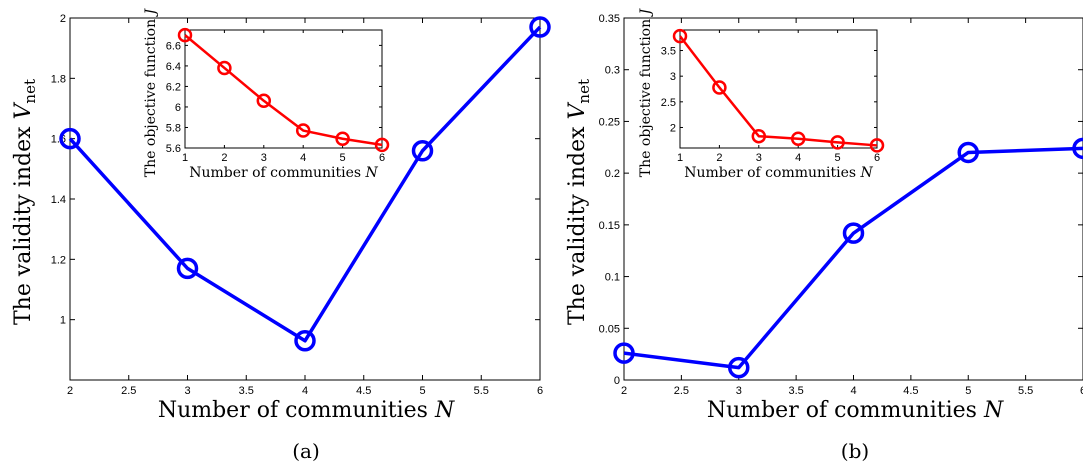 The image size is (1083, 476). What do you see at coordinates (58, 79) in the screenshot?
I see `panel-a-ytick-label: 1.8` at bounding box center [58, 79].